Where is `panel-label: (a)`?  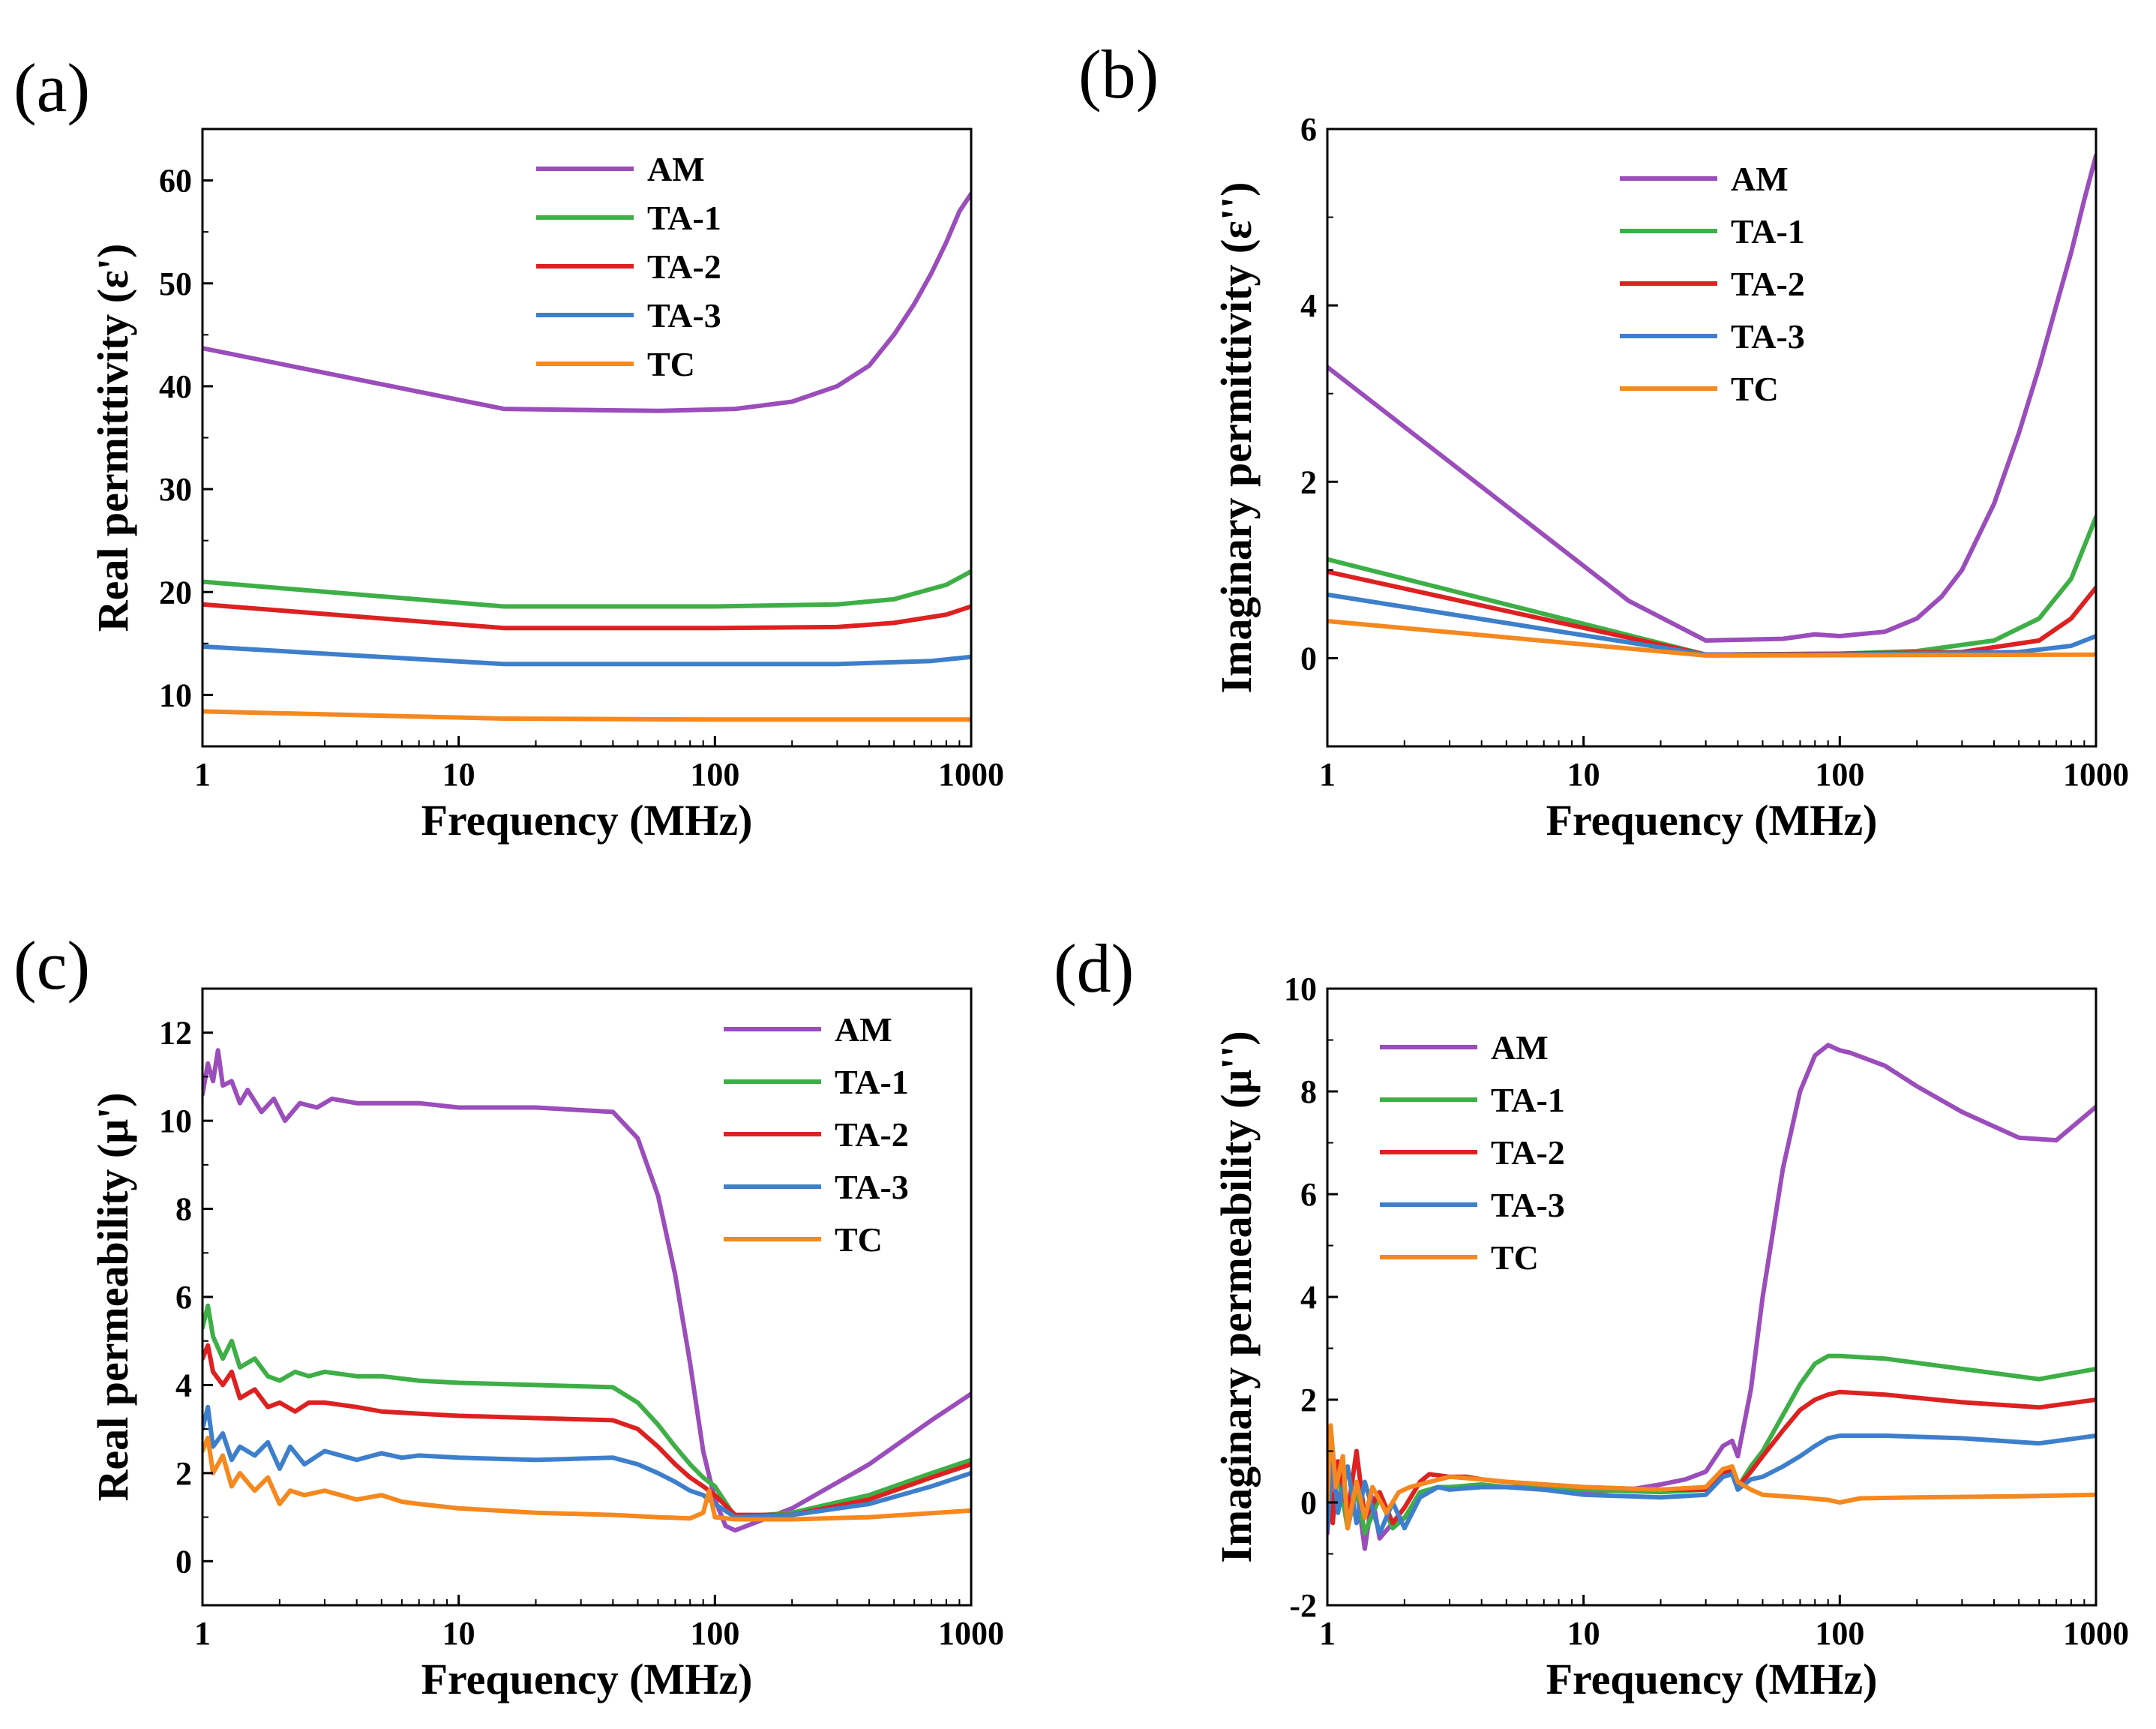 panel-label: (a) is located at coordinates (51, 88).